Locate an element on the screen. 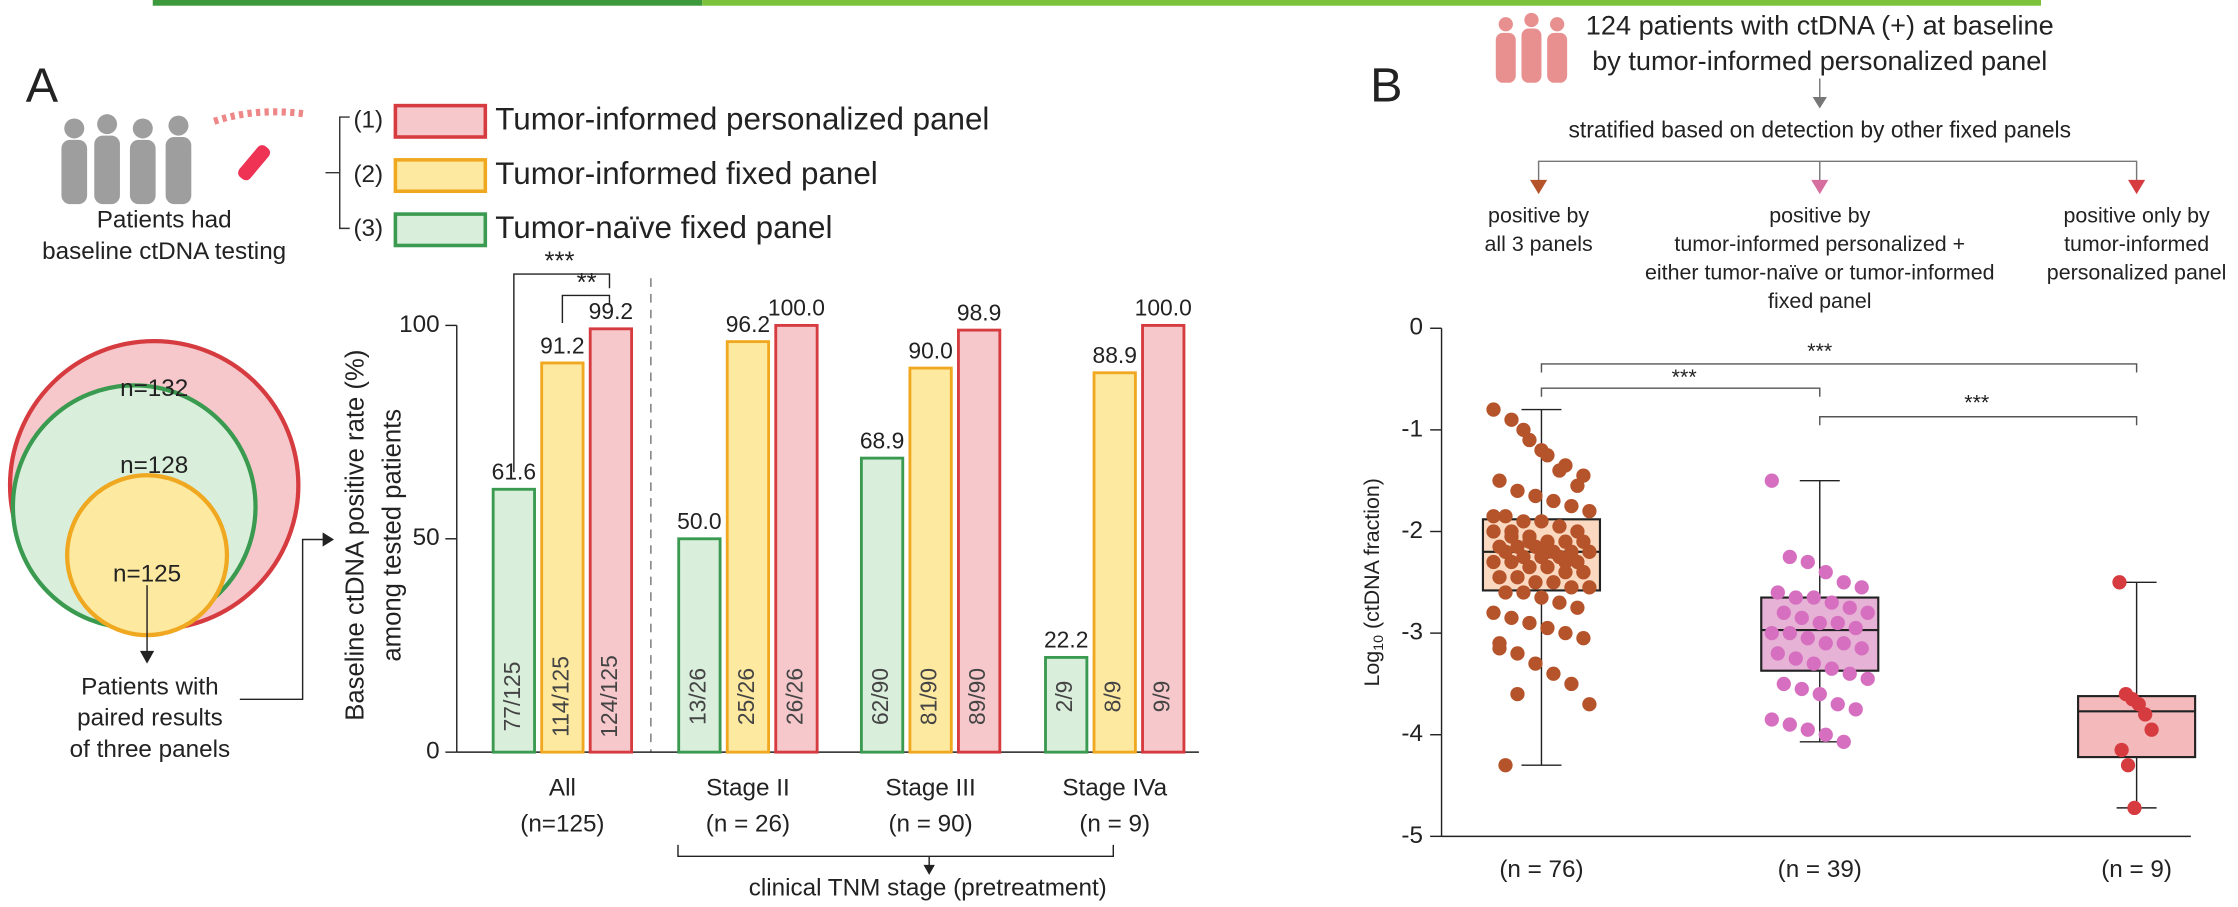 The width and height of the screenshot is (2238, 907). y-axis-title-part: (ctDNA fraction) is located at coordinates (1372, 556).